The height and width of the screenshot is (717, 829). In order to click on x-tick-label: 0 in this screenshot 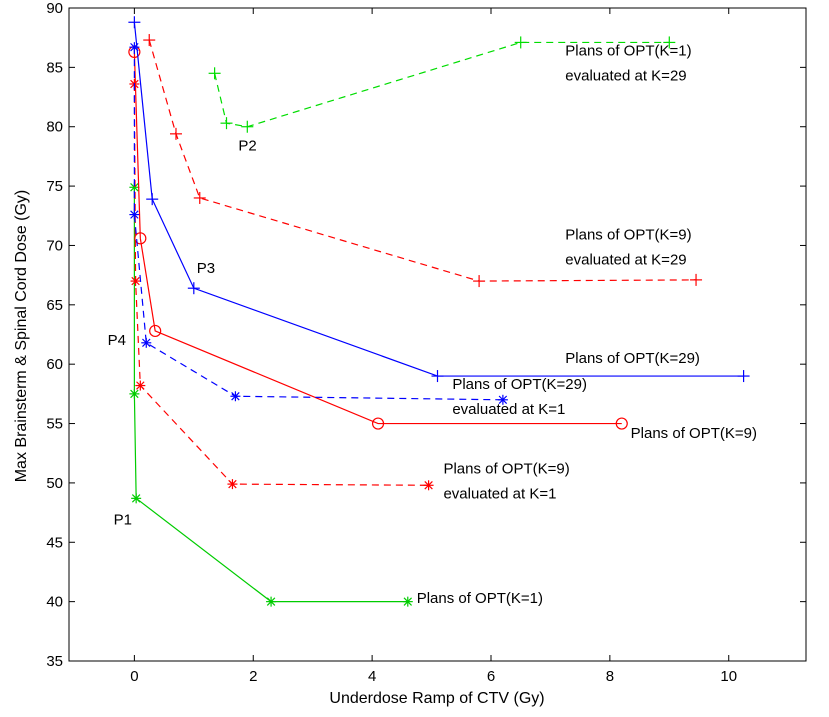, I will do `click(134, 676)`.